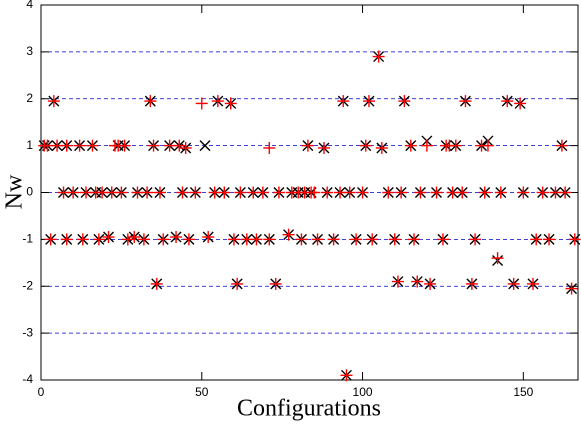  I want to click on y-tick-label: 1, so click(29, 145).